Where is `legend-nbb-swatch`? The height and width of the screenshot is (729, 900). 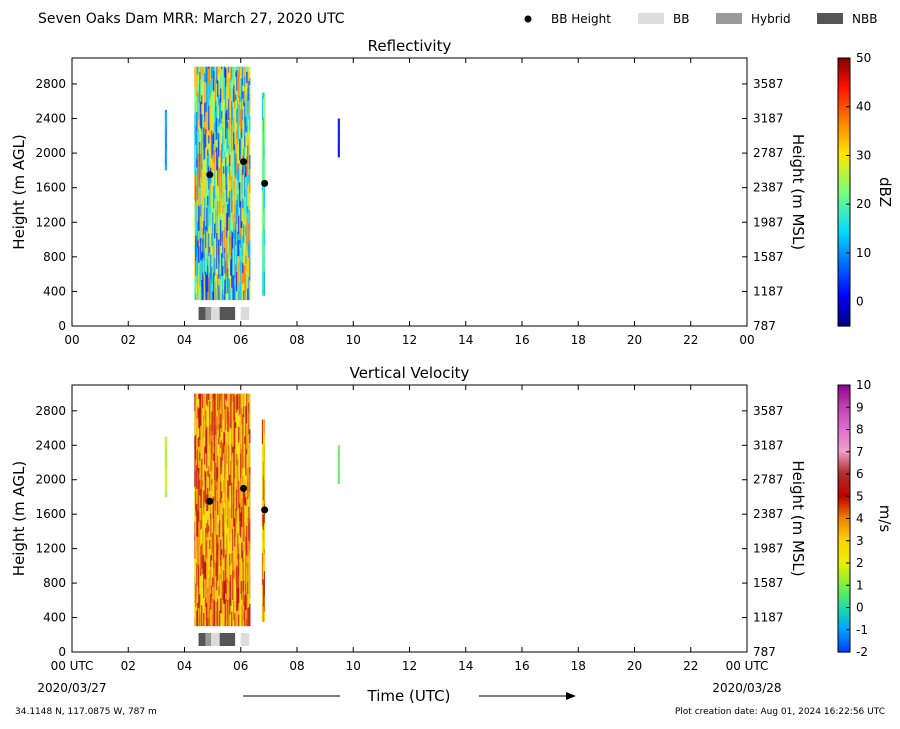 legend-nbb-swatch is located at coordinates (830, 18).